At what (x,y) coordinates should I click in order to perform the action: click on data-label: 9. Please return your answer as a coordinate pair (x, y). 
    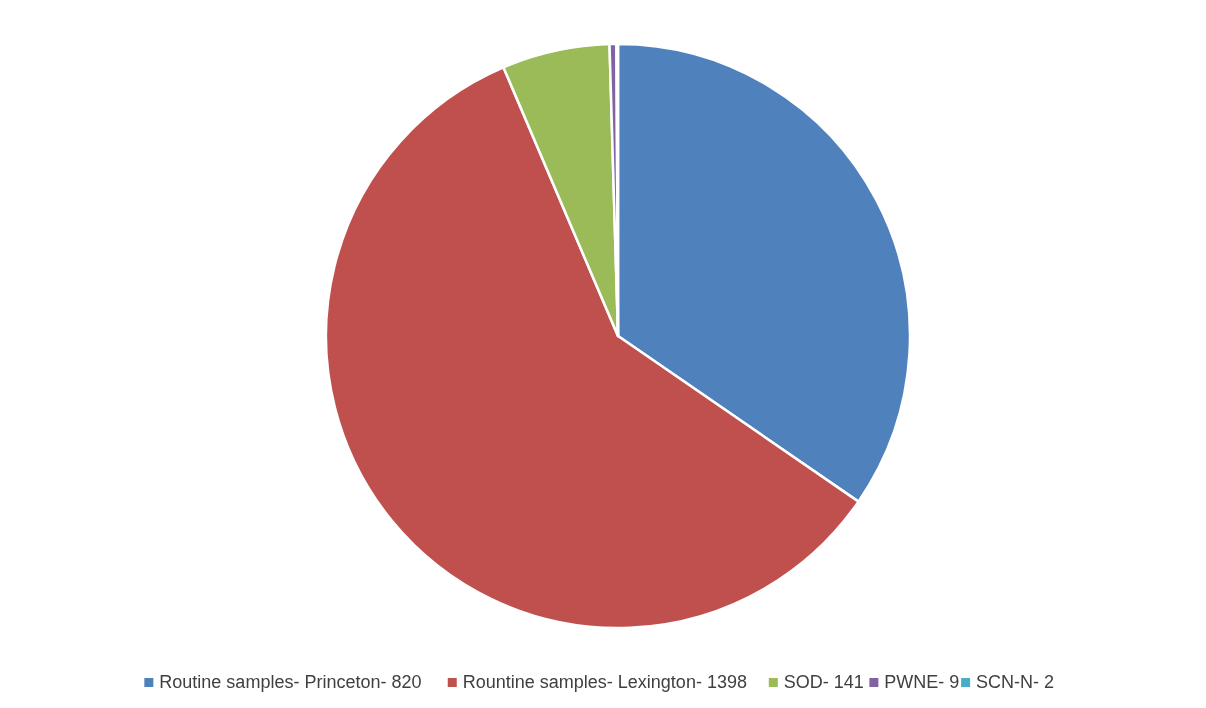
    Looking at the image, I should click on (954, 682).